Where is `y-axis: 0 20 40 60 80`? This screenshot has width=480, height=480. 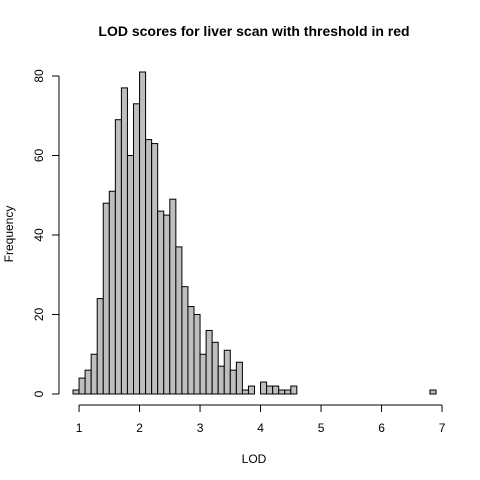 y-axis: 0 20 40 60 80 is located at coordinates (45, 233).